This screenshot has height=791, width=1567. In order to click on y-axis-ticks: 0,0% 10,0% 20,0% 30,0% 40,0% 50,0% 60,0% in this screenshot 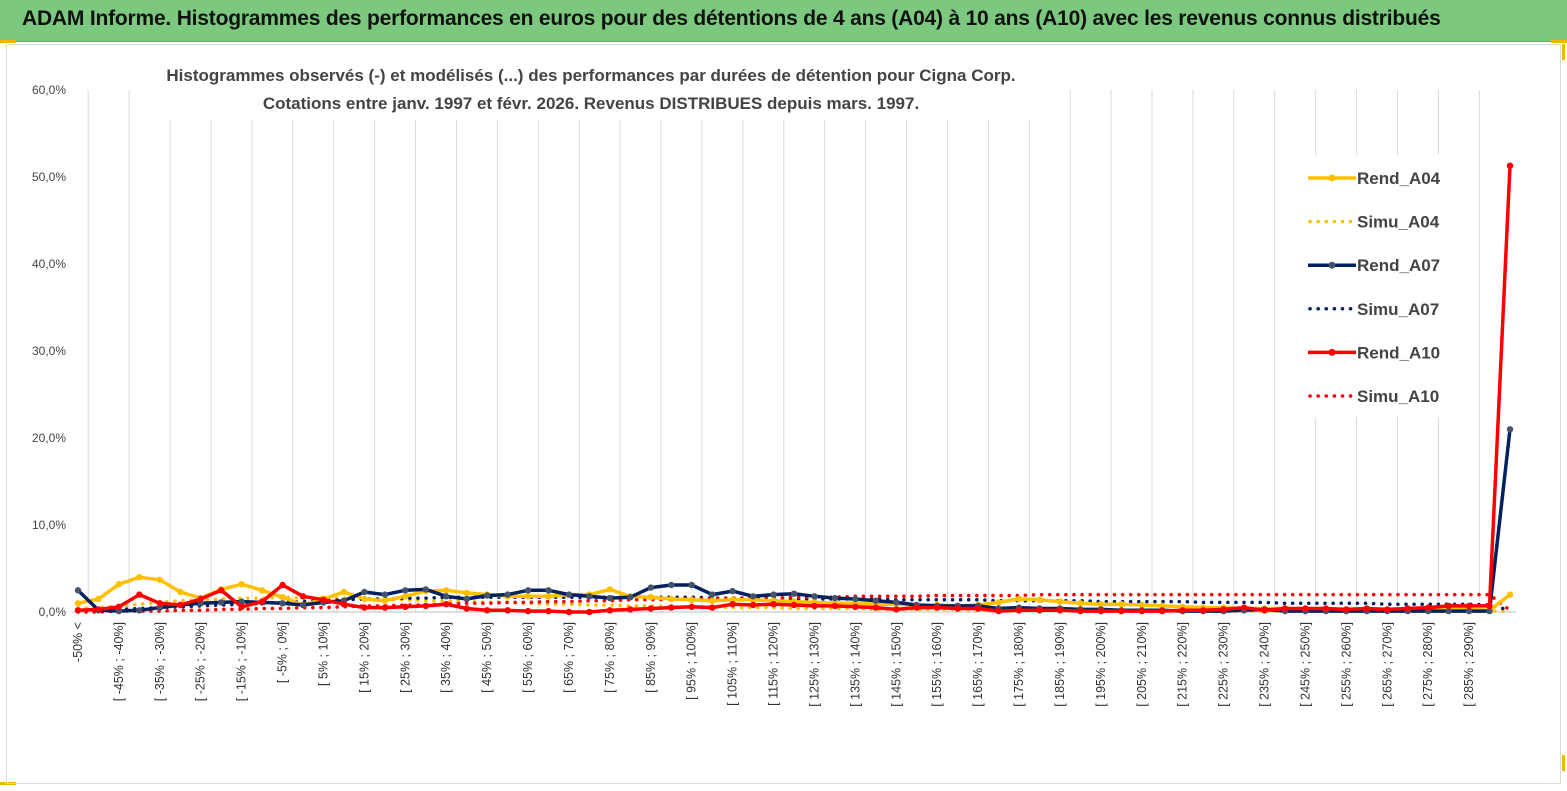, I will do `click(49, 351)`.